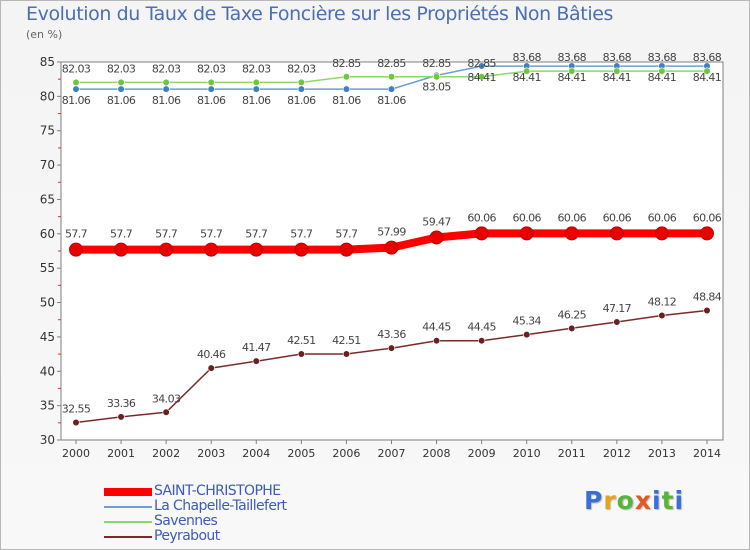 Image resolution: width=750 pixels, height=550 pixels. Describe the element at coordinates (436, 221) in the screenshot. I see `data-label: 59.47` at that location.